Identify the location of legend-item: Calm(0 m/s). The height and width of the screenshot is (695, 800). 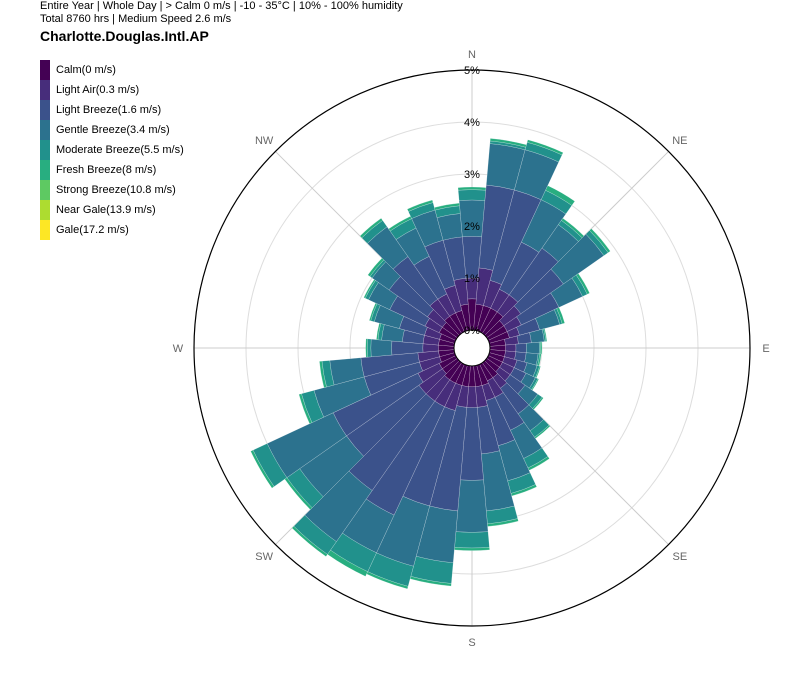
(112, 70).